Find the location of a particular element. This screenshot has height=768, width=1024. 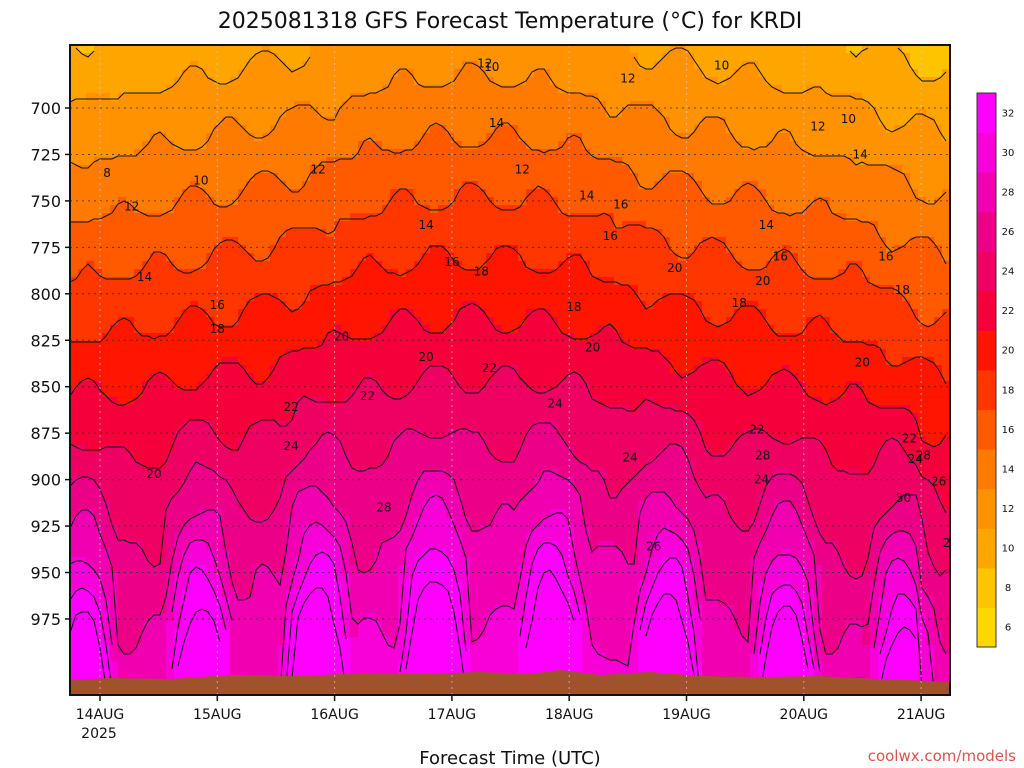

contour-label: 16 is located at coordinates (885, 257).